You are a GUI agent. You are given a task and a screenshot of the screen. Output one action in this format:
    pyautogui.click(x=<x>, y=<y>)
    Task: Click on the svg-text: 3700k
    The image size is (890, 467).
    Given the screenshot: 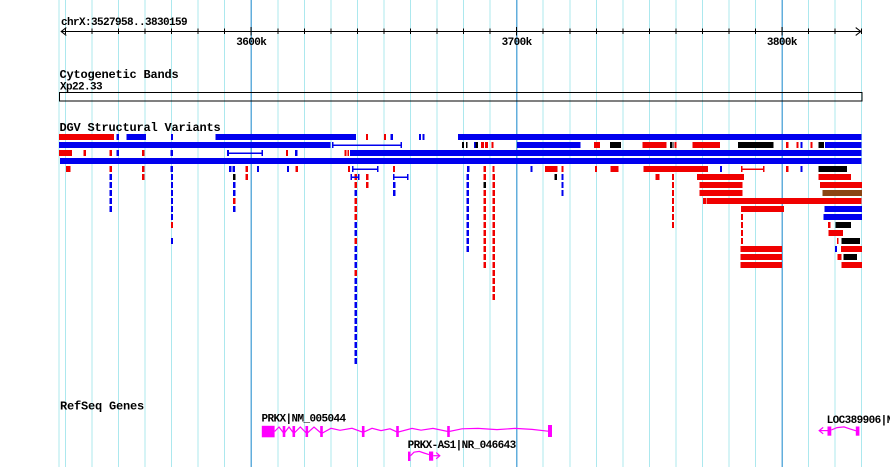 What is the action you would take?
    pyautogui.click(x=517, y=43)
    